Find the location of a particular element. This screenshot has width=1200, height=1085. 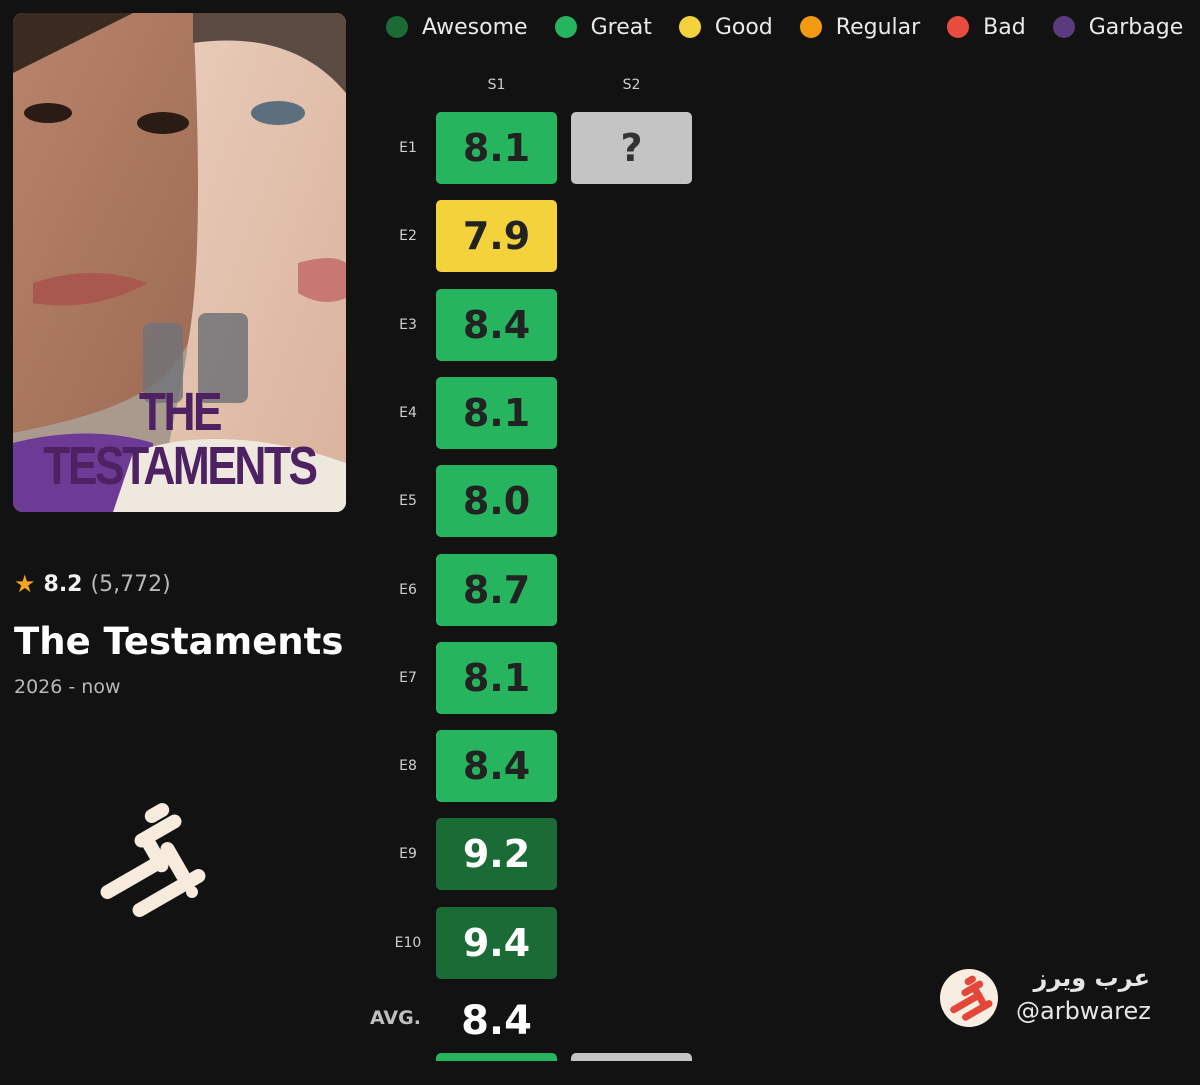

rating-count: (5,772) is located at coordinates (130, 584).